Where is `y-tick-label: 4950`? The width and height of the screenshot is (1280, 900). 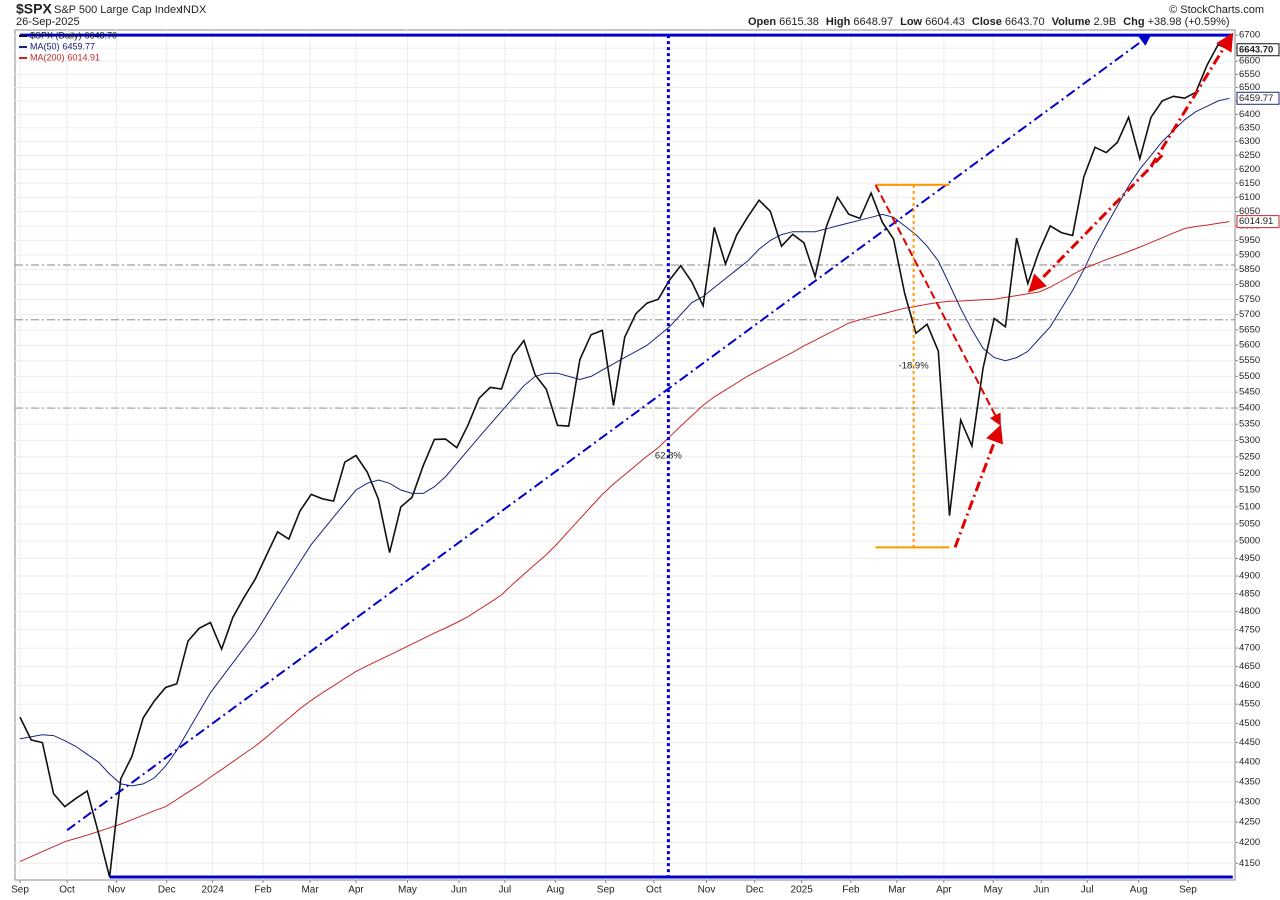 y-tick-label: 4950 is located at coordinates (1249, 558).